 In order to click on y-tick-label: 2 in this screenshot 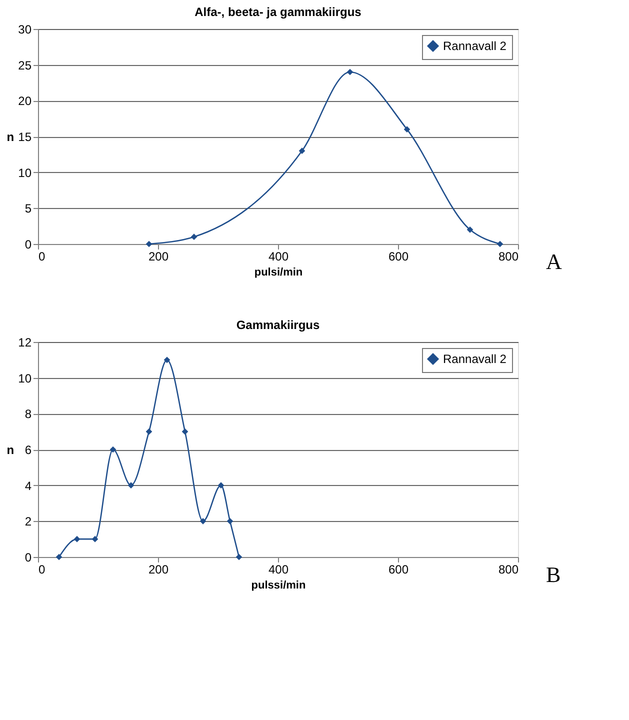, I will do `click(28, 521)`.